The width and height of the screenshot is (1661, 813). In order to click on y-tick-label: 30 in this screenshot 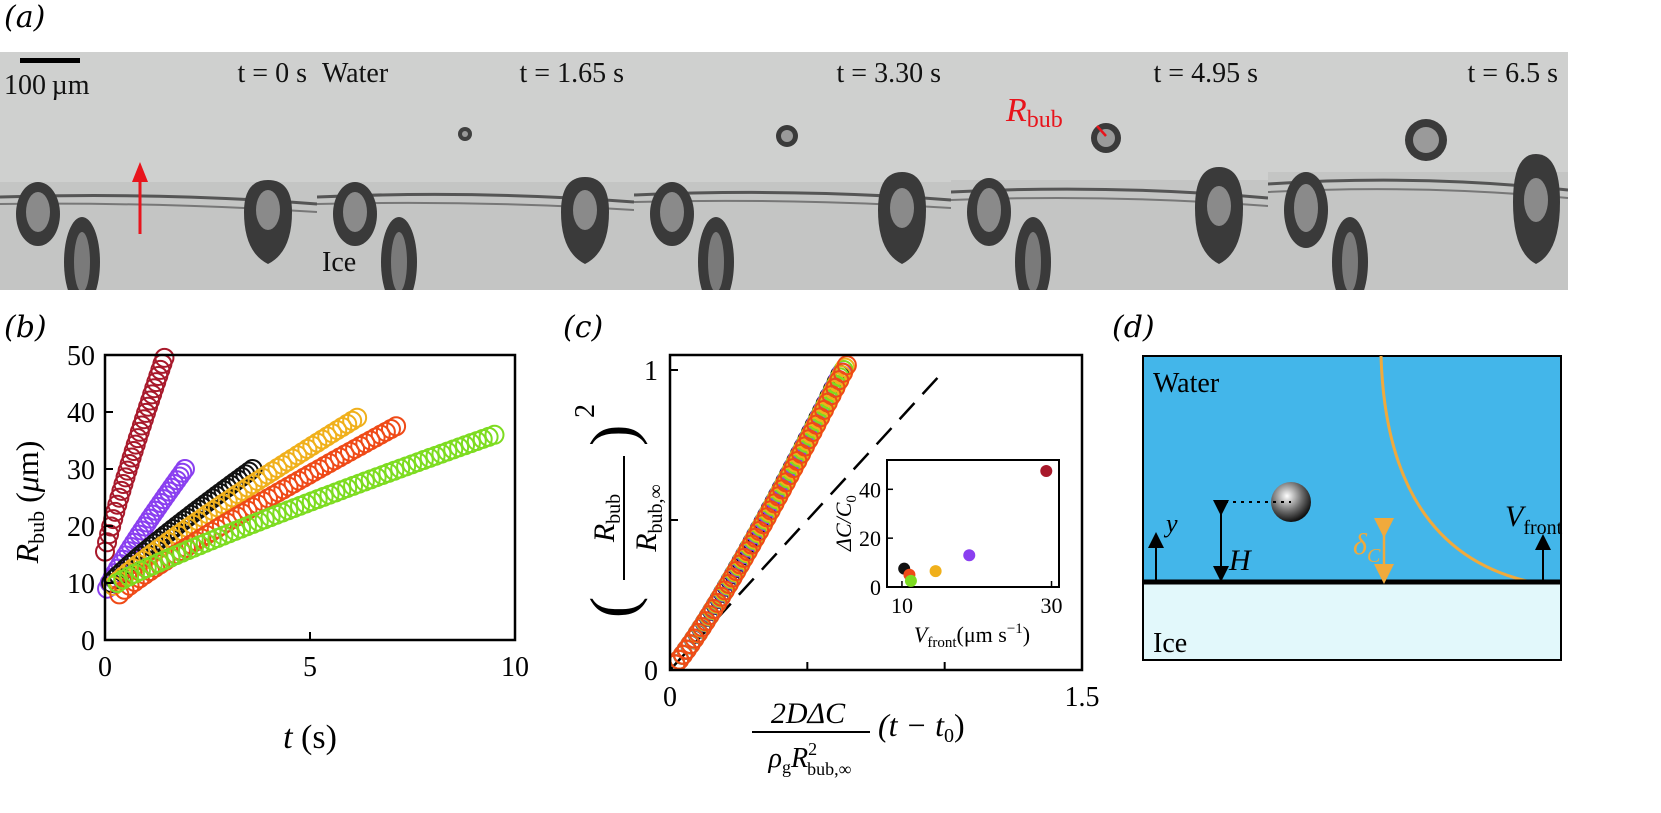, I will do `click(81, 470)`.